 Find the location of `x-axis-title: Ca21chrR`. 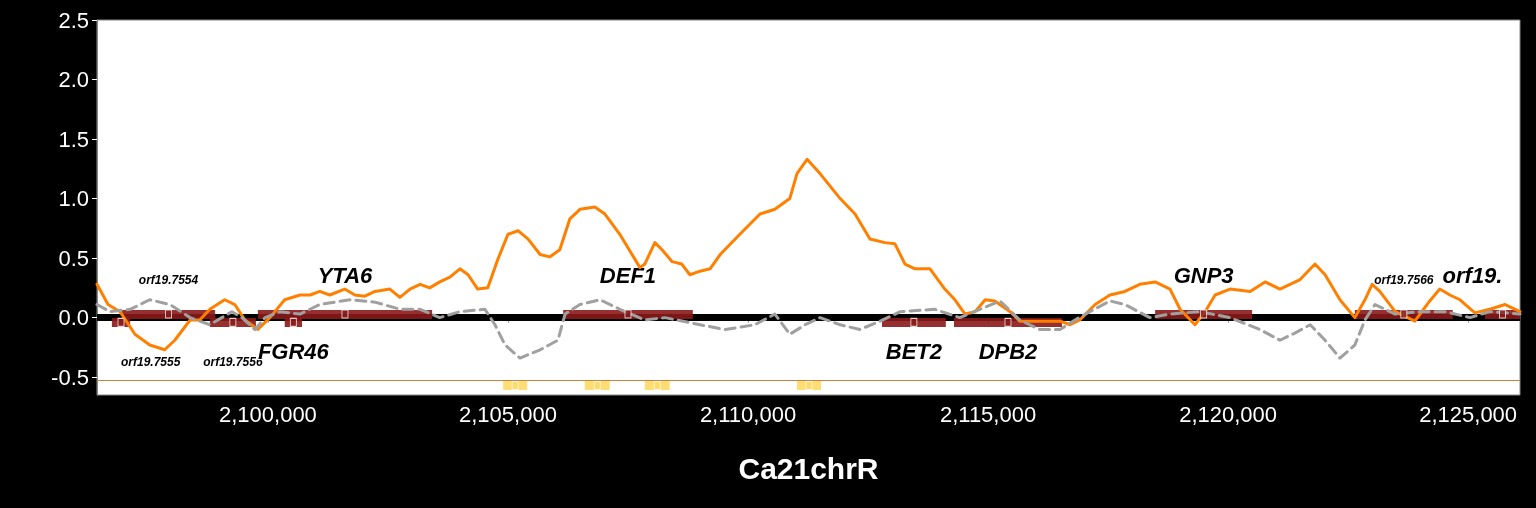

x-axis-title: Ca21chrR is located at coordinates (808, 468).